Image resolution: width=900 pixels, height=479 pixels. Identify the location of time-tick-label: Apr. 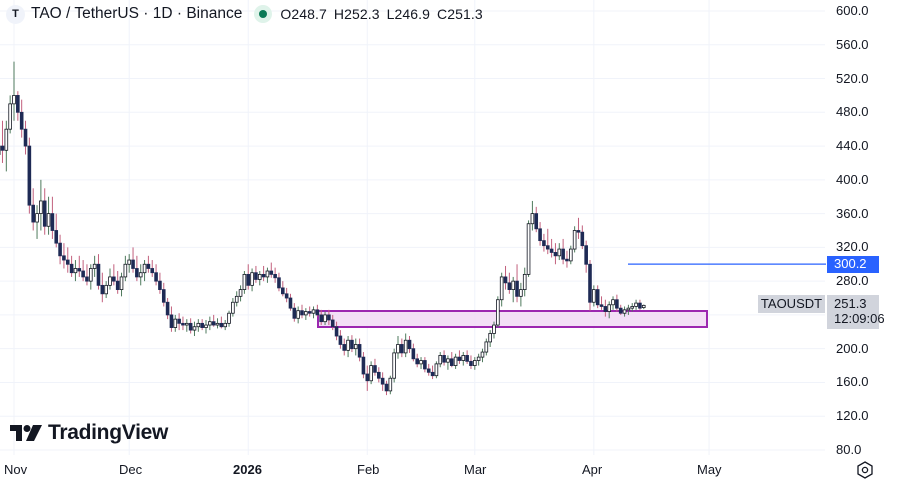
(592, 469).